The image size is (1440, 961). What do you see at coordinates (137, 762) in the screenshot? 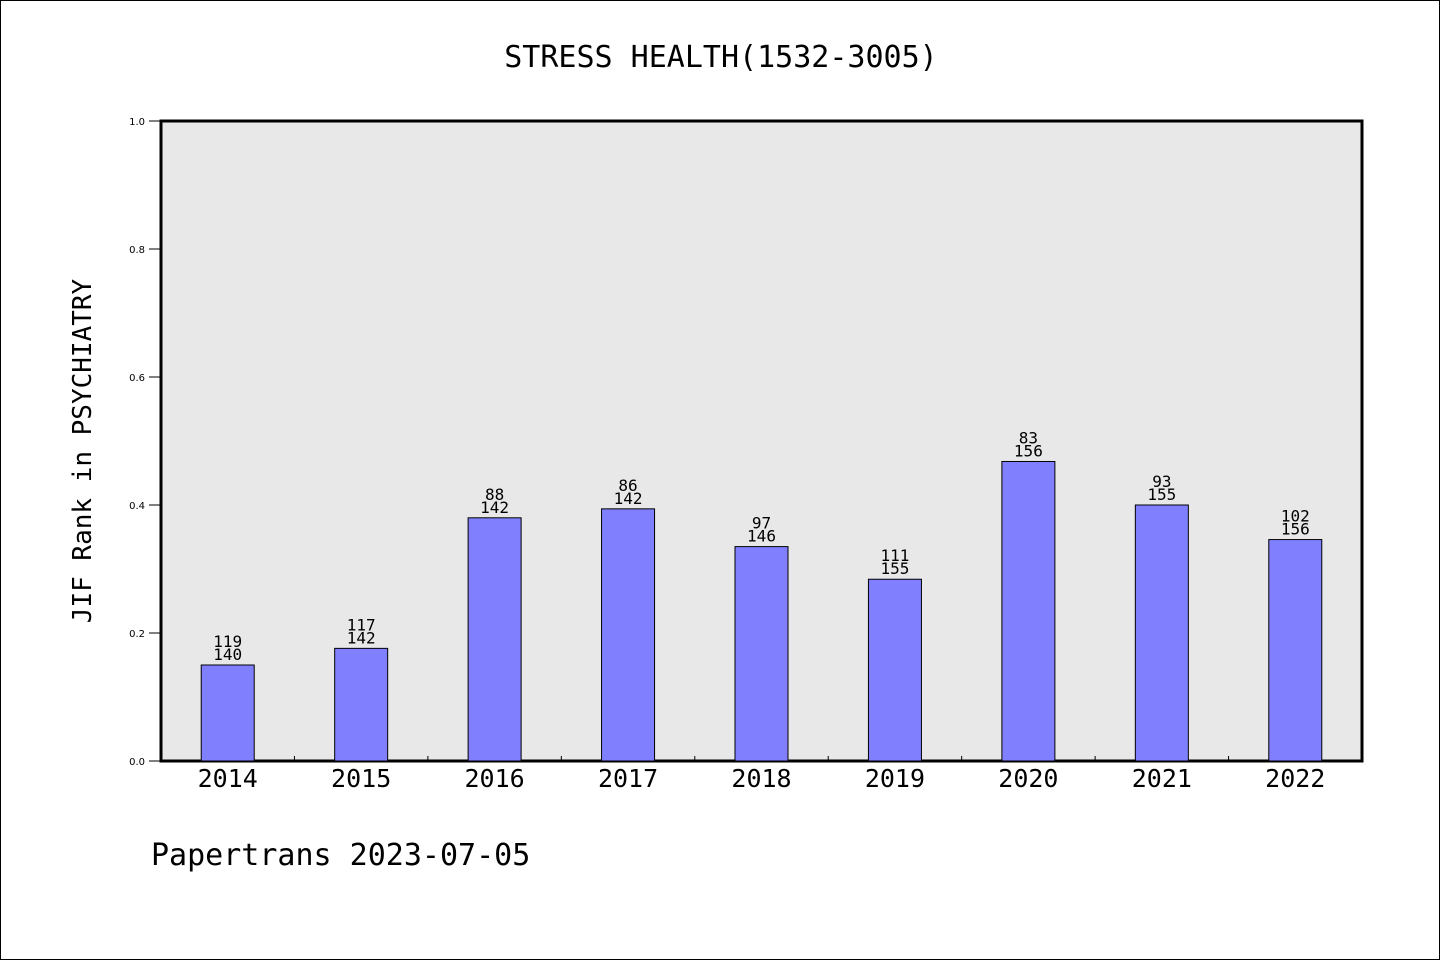
I see `y-tick-label: 0.0` at bounding box center [137, 762].